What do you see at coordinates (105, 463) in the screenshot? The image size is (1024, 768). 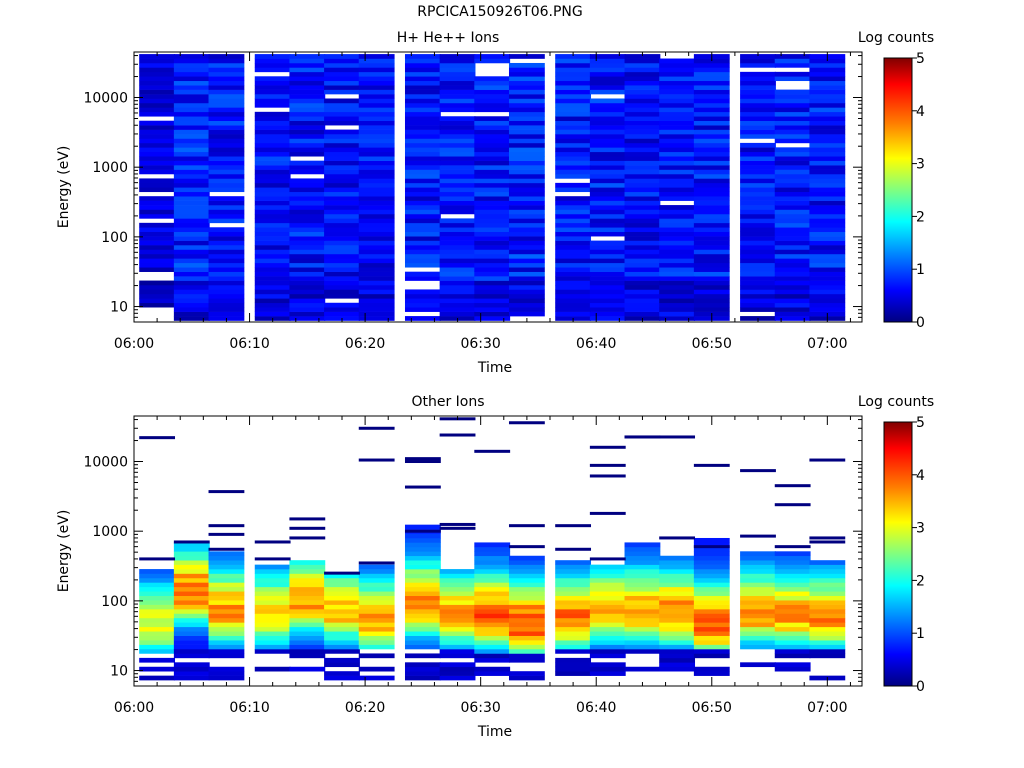 I see `y-tick-label: 10000` at bounding box center [105, 463].